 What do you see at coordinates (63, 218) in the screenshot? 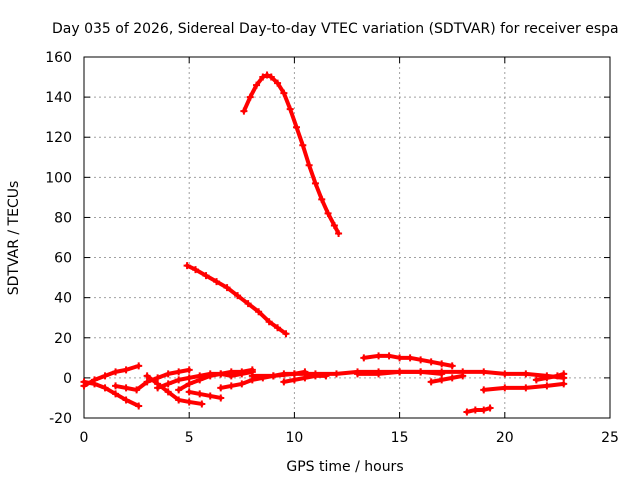
I see `y-tick-label: 80` at bounding box center [63, 218].